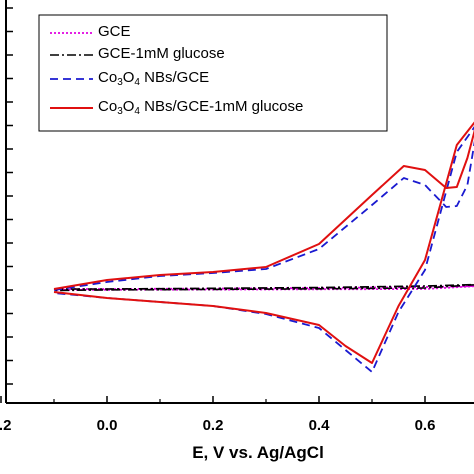 The height and width of the screenshot is (474, 474). I want to click on legend-label: Co3O4 NBs/GCE, so click(154, 78).